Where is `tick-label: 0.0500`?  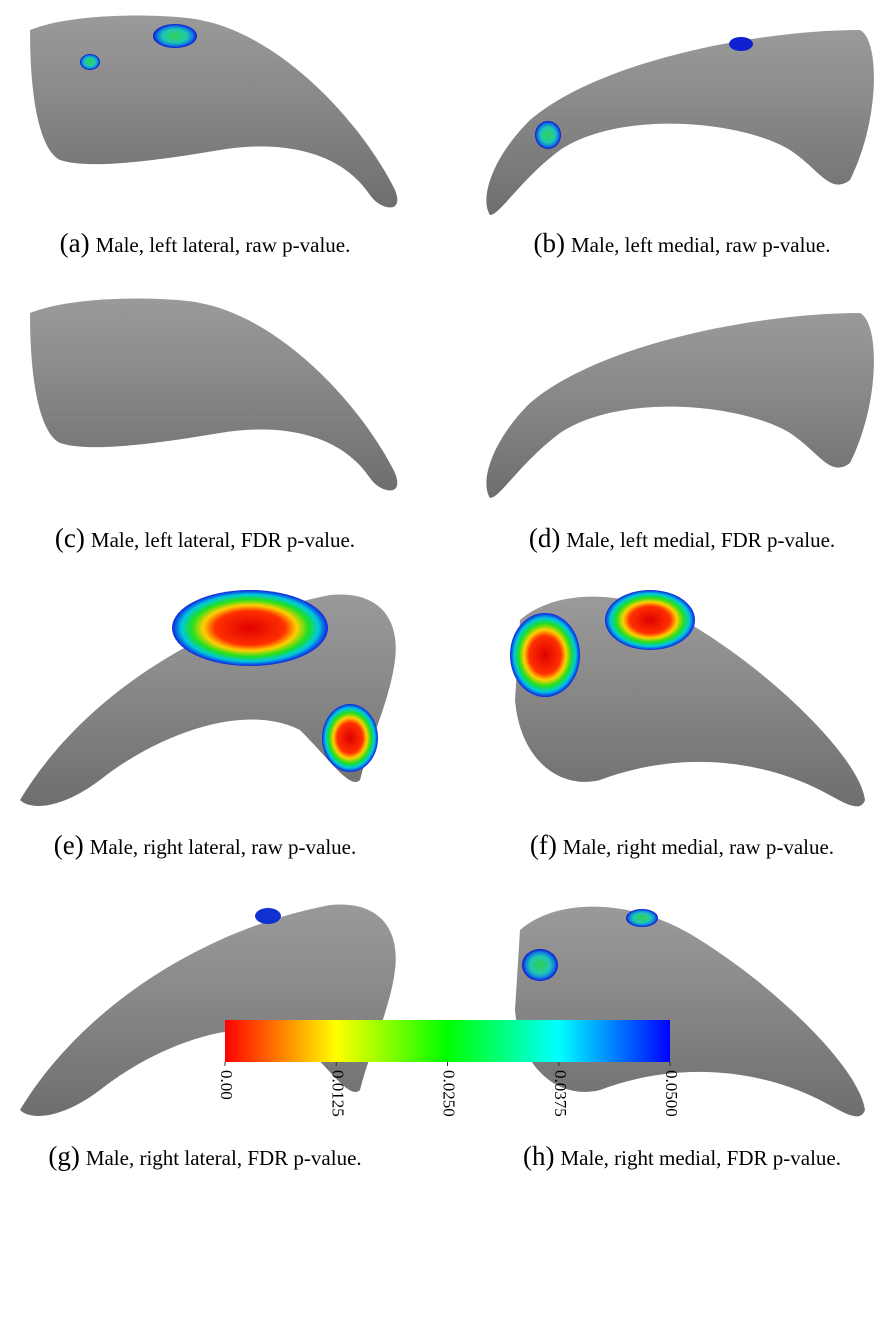 tick-label: 0.0500 is located at coordinates (671, 1093).